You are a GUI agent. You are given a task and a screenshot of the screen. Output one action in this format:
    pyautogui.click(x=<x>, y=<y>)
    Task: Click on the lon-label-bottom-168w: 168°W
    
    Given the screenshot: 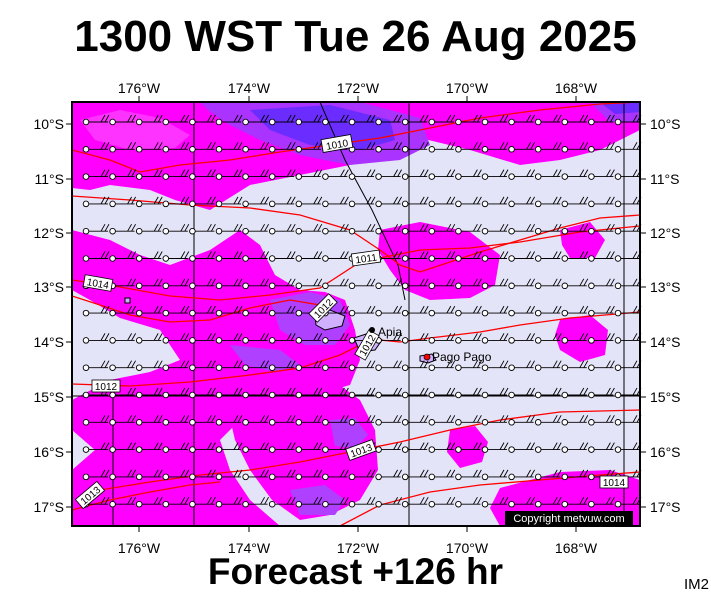 What is the action you would take?
    pyautogui.click(x=576, y=548)
    